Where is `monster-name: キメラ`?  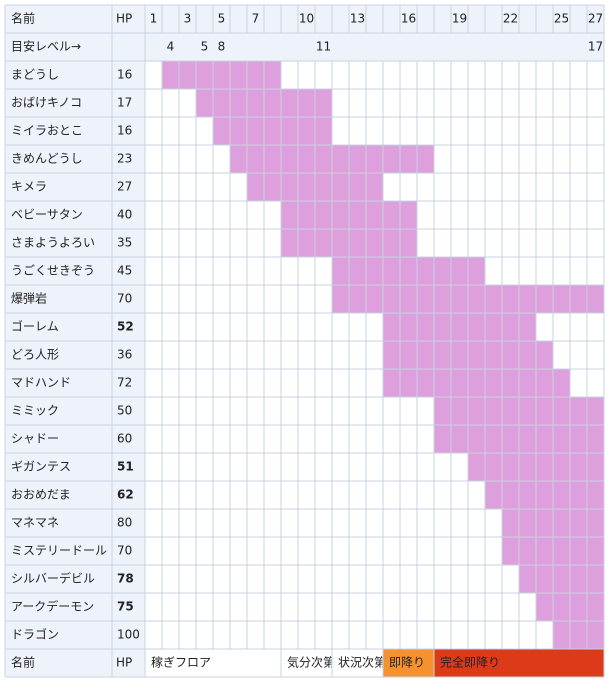 monster-name: キメラ is located at coordinates (29, 187).